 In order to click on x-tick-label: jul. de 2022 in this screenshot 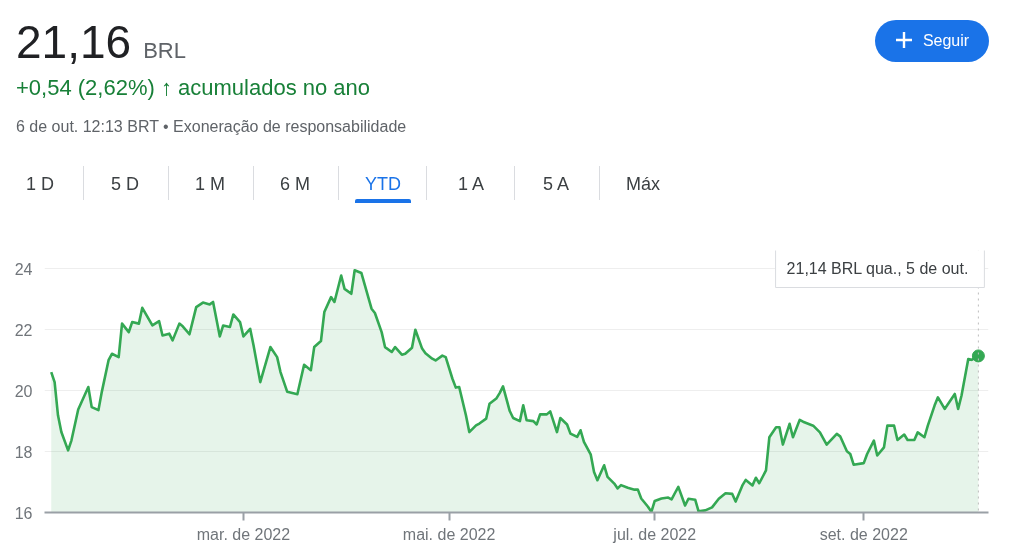, I will do `click(654, 534)`.